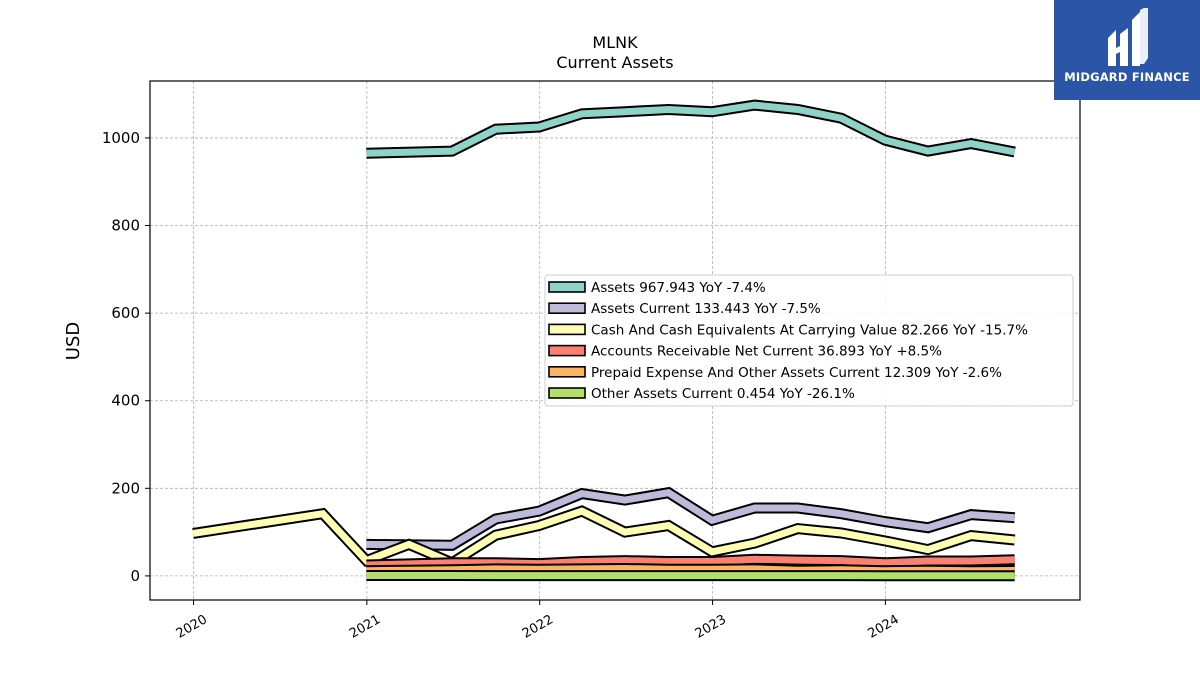 The width and height of the screenshot is (1200, 675). Describe the element at coordinates (365, 627) in the screenshot. I see `x-tick-label: 2021` at that location.